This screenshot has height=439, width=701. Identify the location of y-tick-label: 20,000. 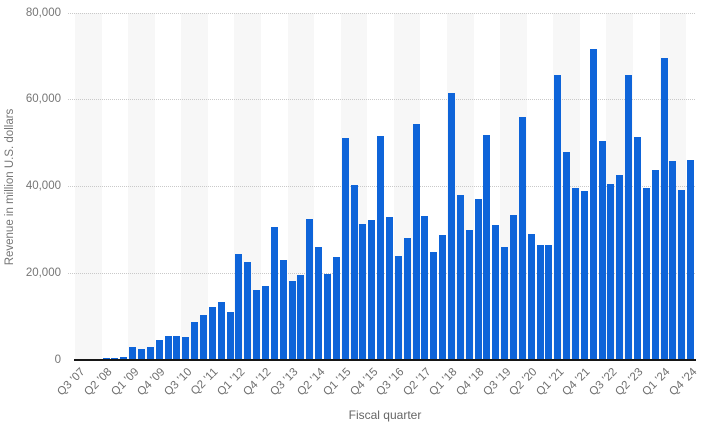
(30, 273).